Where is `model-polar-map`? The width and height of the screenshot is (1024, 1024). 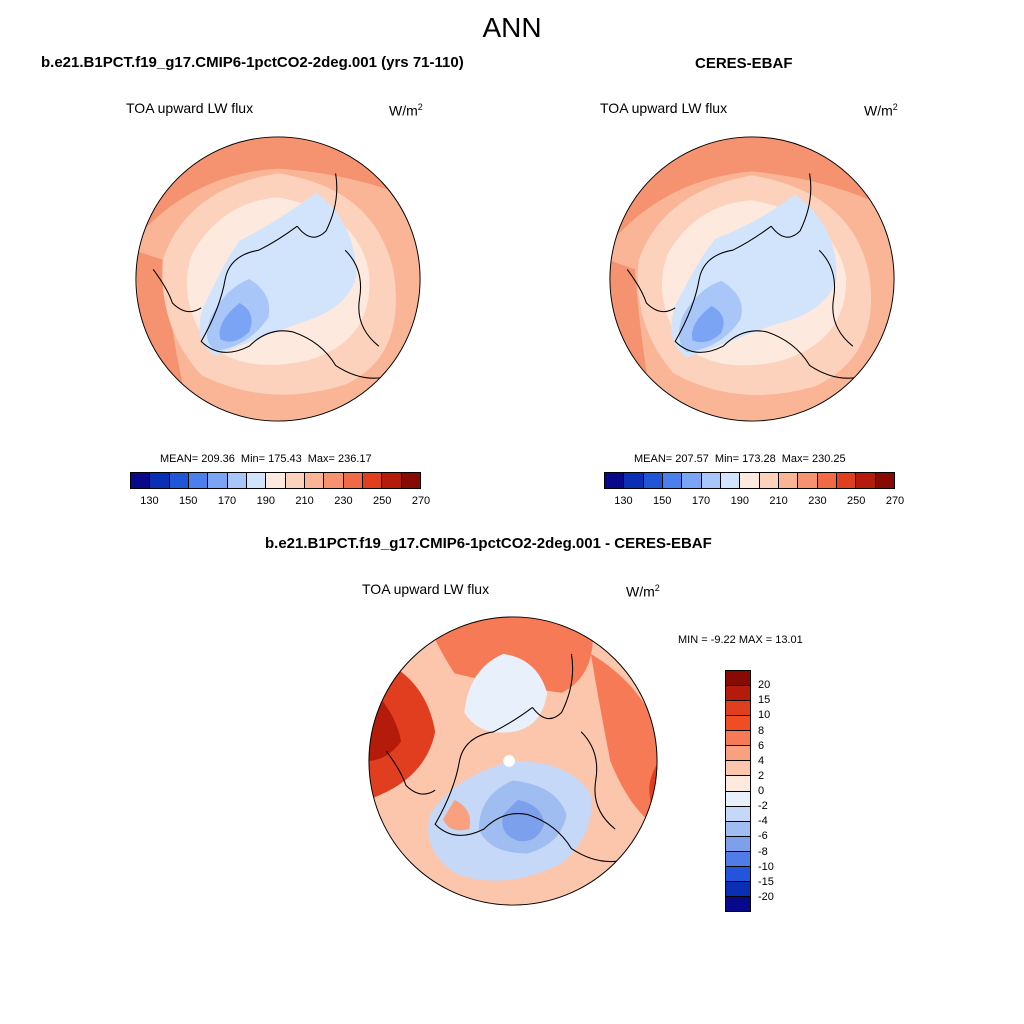 model-polar-map is located at coordinates (278, 279).